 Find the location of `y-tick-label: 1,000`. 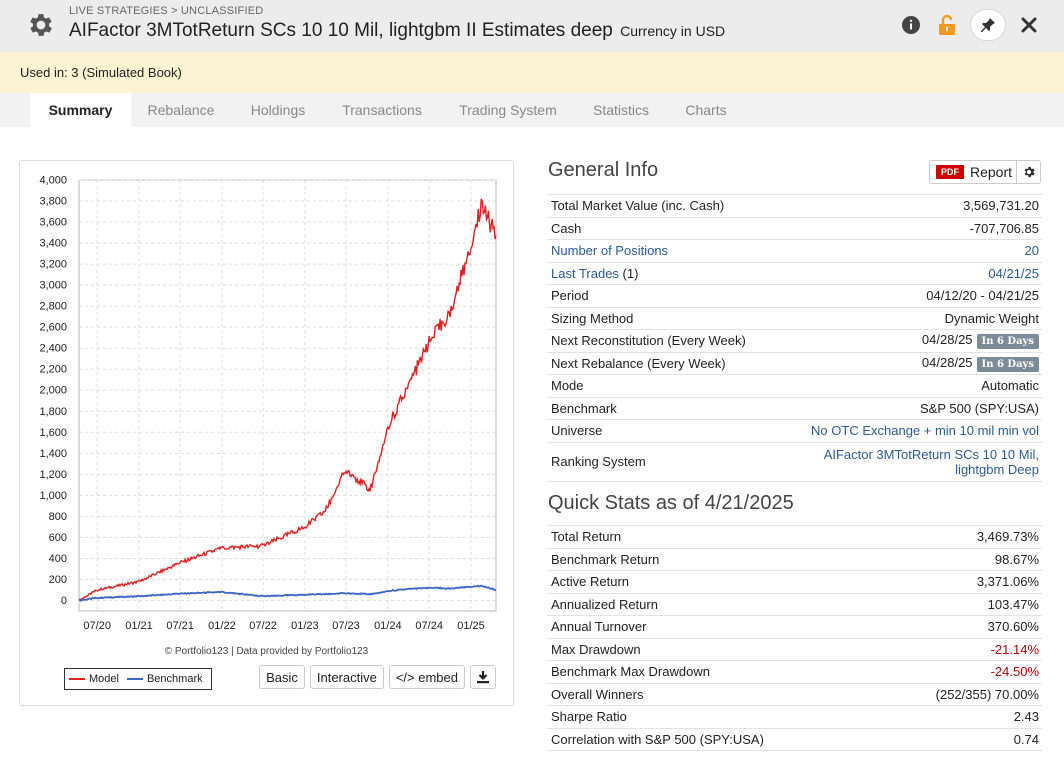

y-tick-label: 1,000 is located at coordinates (53, 496).